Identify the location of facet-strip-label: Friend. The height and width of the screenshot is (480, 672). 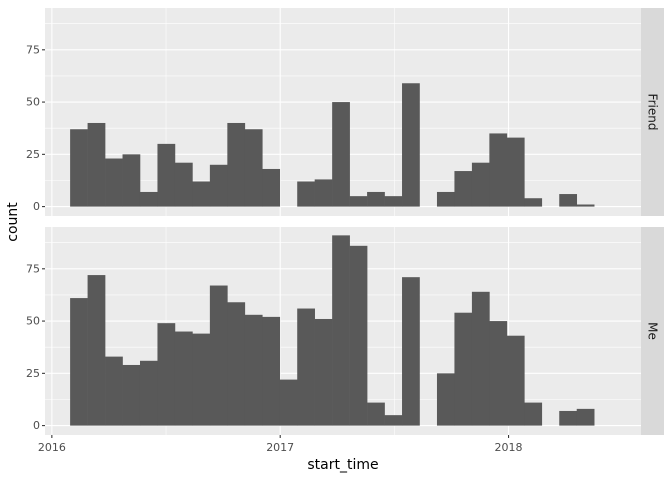
(653, 112).